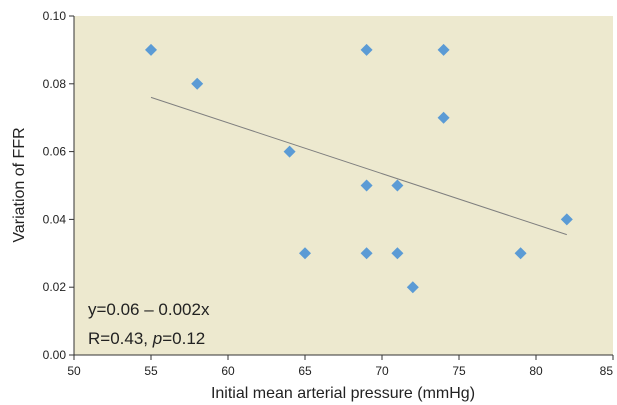 The image size is (617, 405). I want to click on regression-stats: R=0.43, p=0.12, so click(146, 338).